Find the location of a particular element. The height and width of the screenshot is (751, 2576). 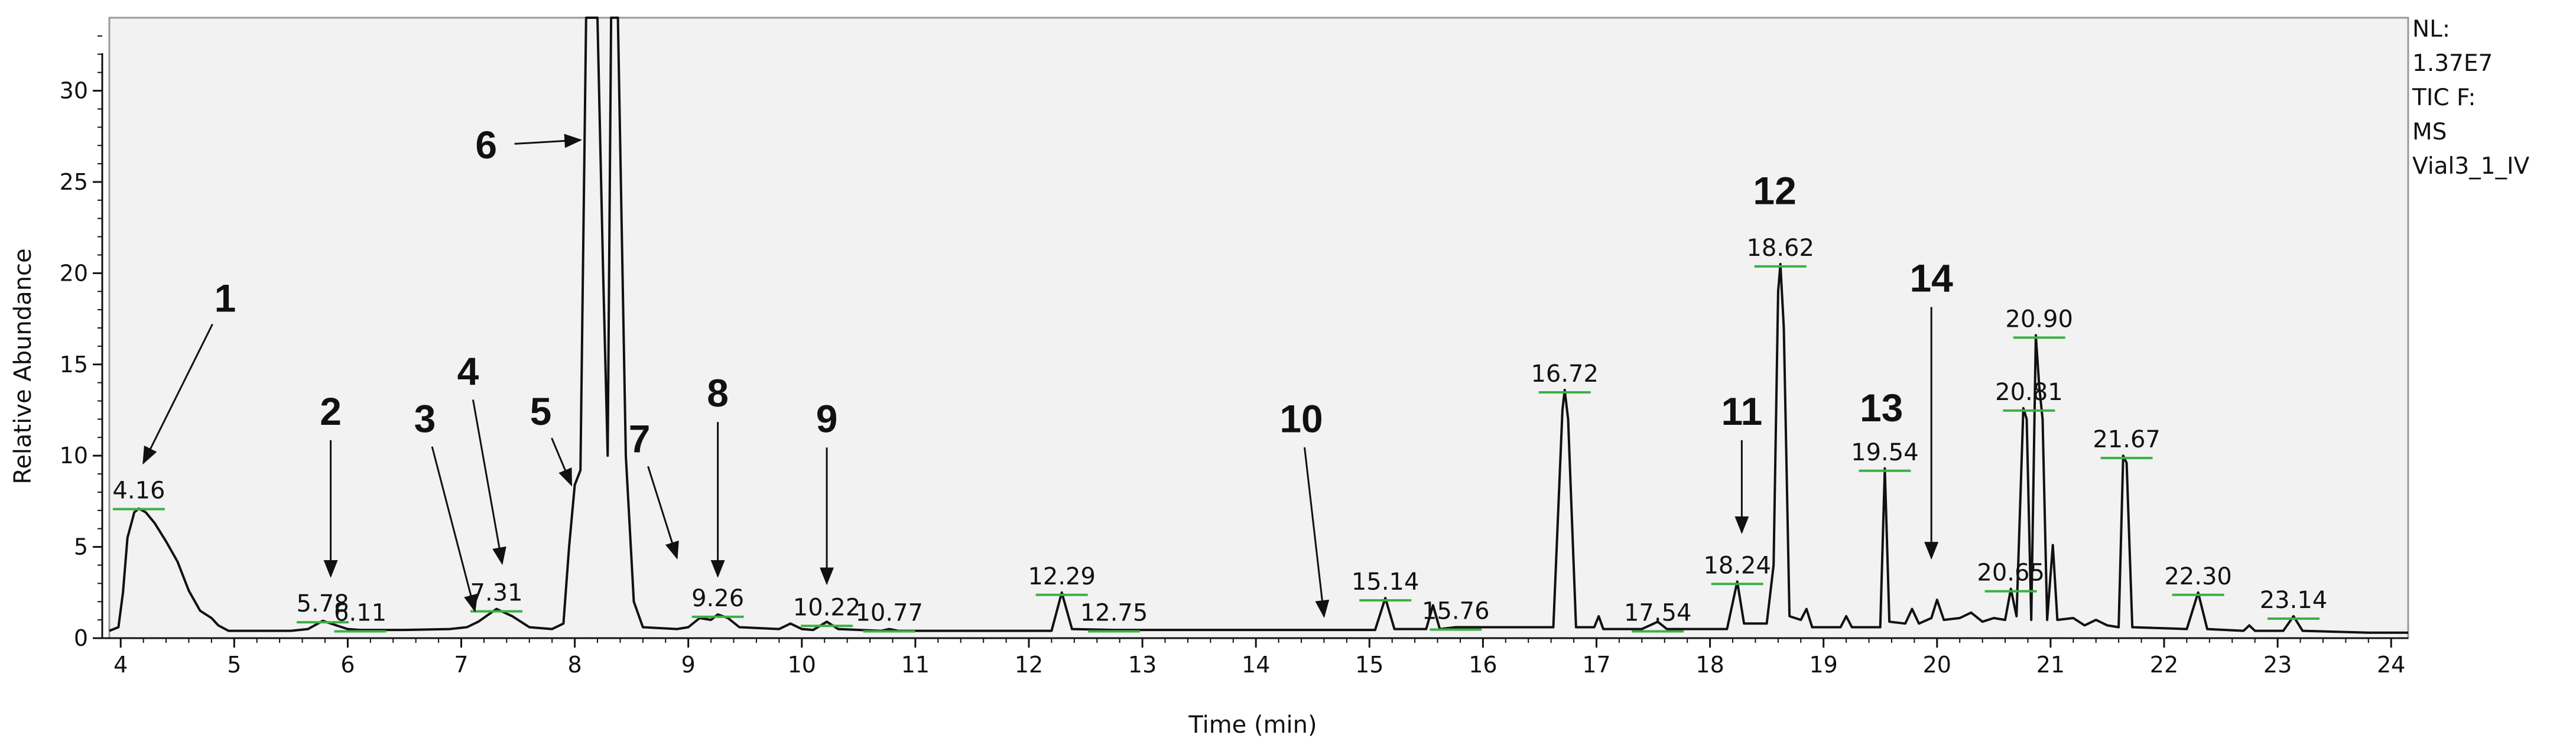

y-tick-label: 15 is located at coordinates (74, 365).